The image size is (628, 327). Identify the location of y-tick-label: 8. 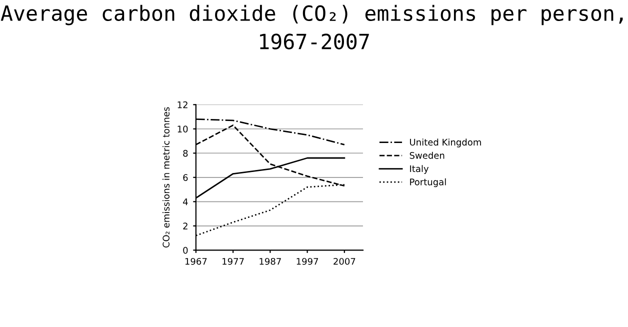
(185, 153).